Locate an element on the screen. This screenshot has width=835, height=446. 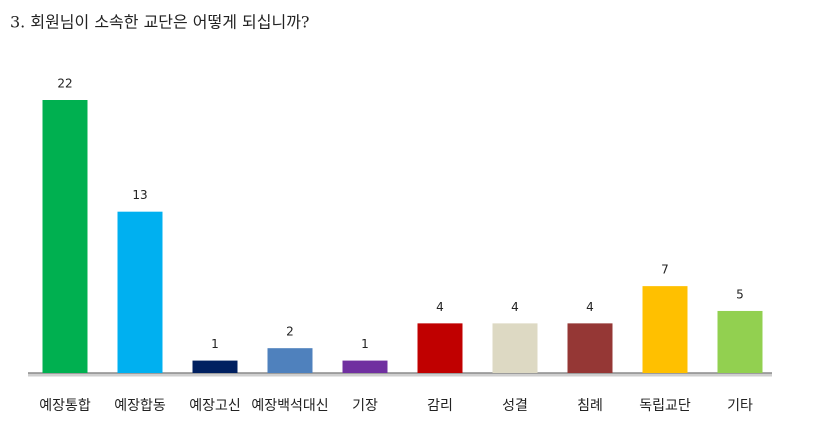
x-tick-label: 예장백석대신 is located at coordinates (289, 406).